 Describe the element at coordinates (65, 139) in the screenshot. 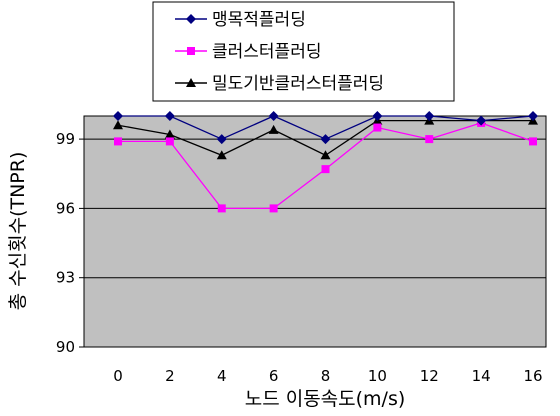

I see `y-tick-label: 99` at that location.